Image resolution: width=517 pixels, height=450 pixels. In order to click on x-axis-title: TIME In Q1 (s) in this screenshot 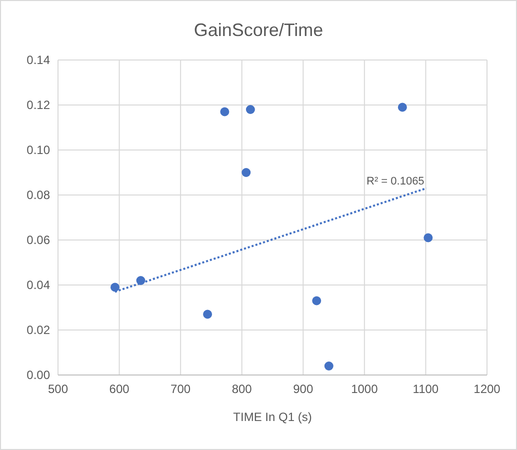, I will do `click(272, 417)`.